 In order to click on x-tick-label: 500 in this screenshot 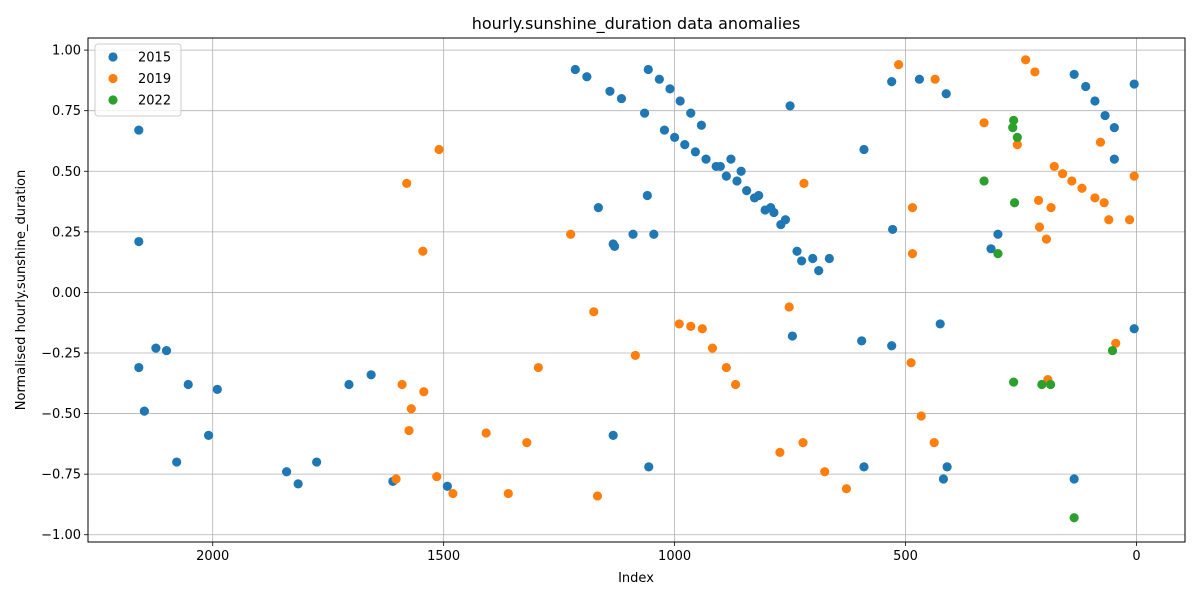, I will do `click(905, 556)`.